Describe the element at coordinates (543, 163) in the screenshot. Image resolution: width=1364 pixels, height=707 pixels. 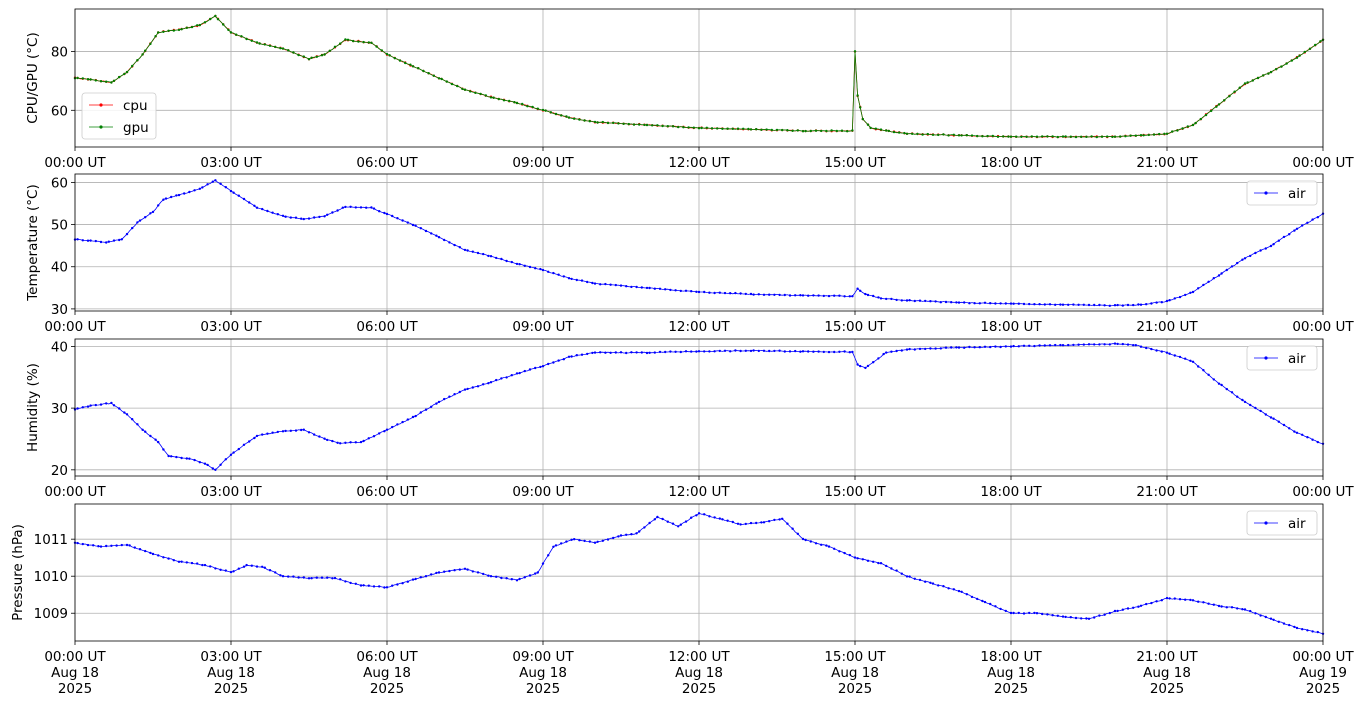
I see `x-tick-label: 09:00 UT` at that location.